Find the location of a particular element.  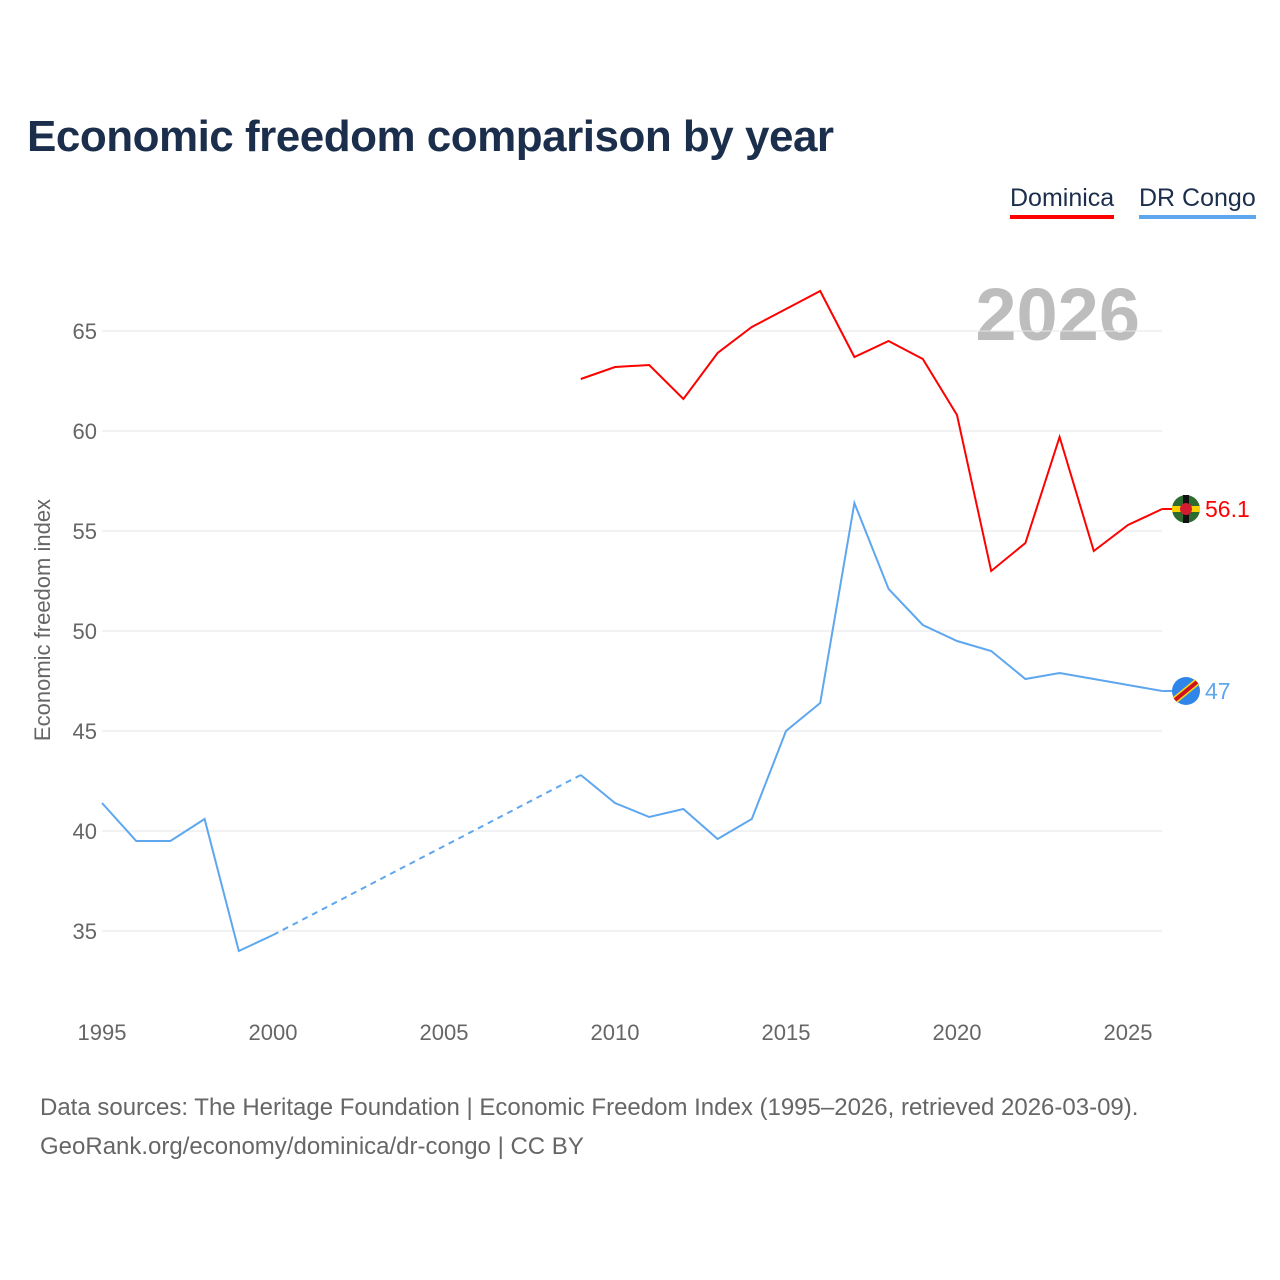

flag-disc is located at coordinates (1186, 509).